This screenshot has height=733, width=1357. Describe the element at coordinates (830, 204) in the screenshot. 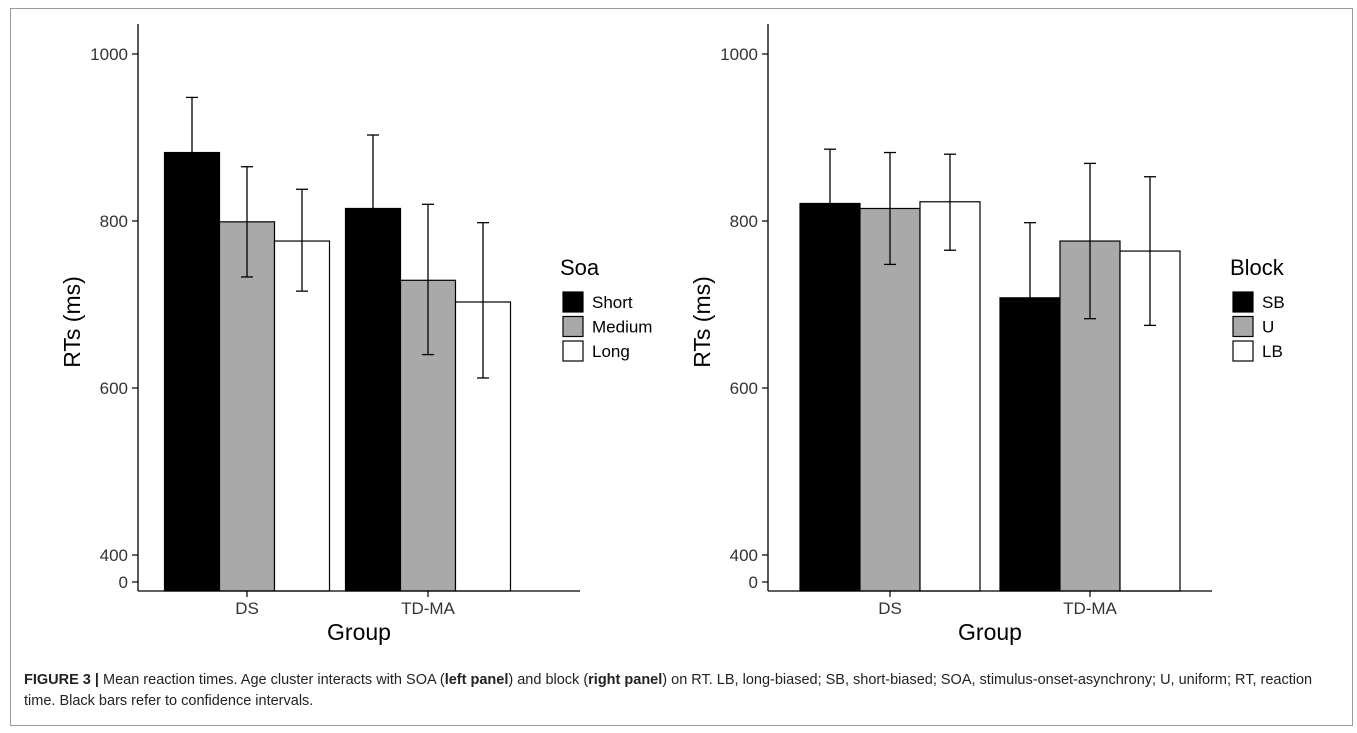

I see `error-bar-sb-ds` at that location.